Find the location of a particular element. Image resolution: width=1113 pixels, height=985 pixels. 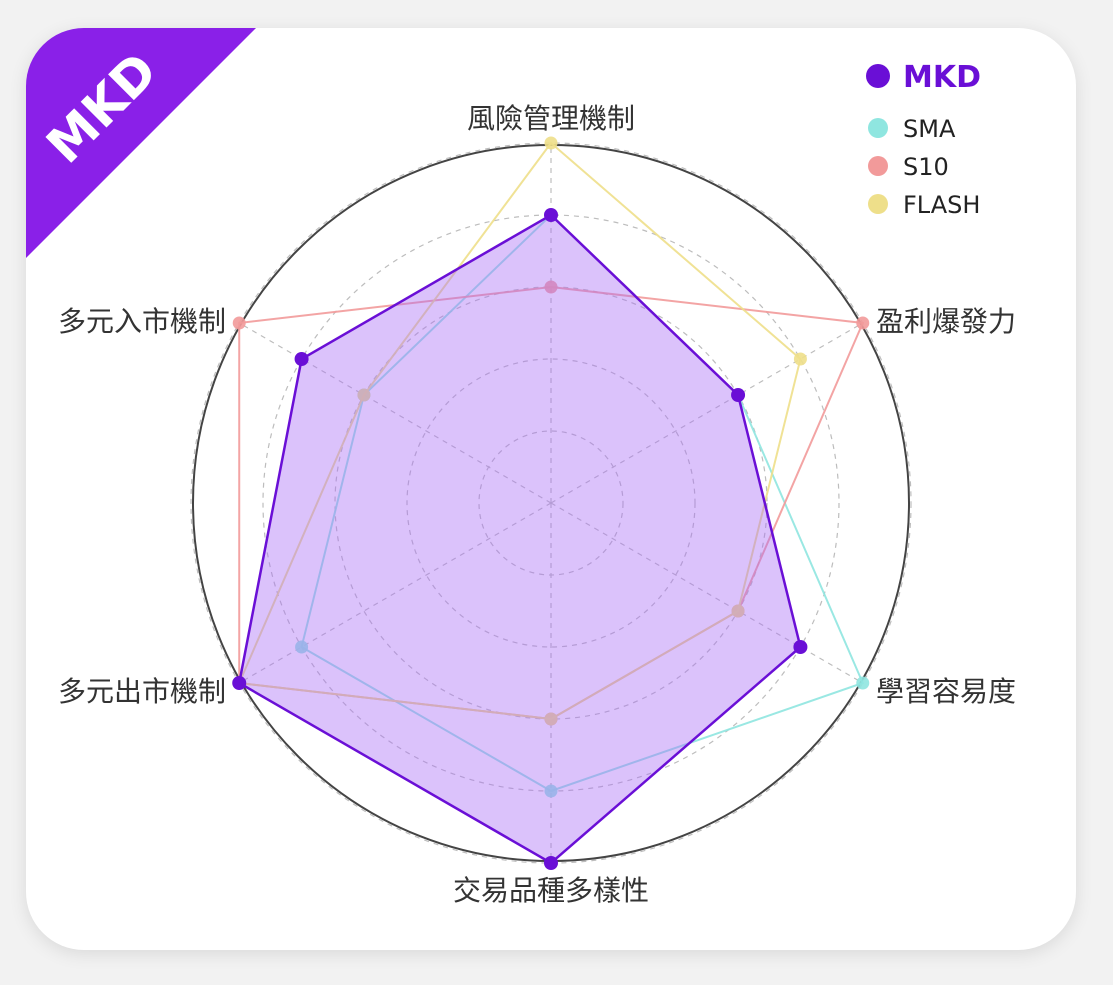

axis-label: 學習容易度 is located at coordinates (946, 691).